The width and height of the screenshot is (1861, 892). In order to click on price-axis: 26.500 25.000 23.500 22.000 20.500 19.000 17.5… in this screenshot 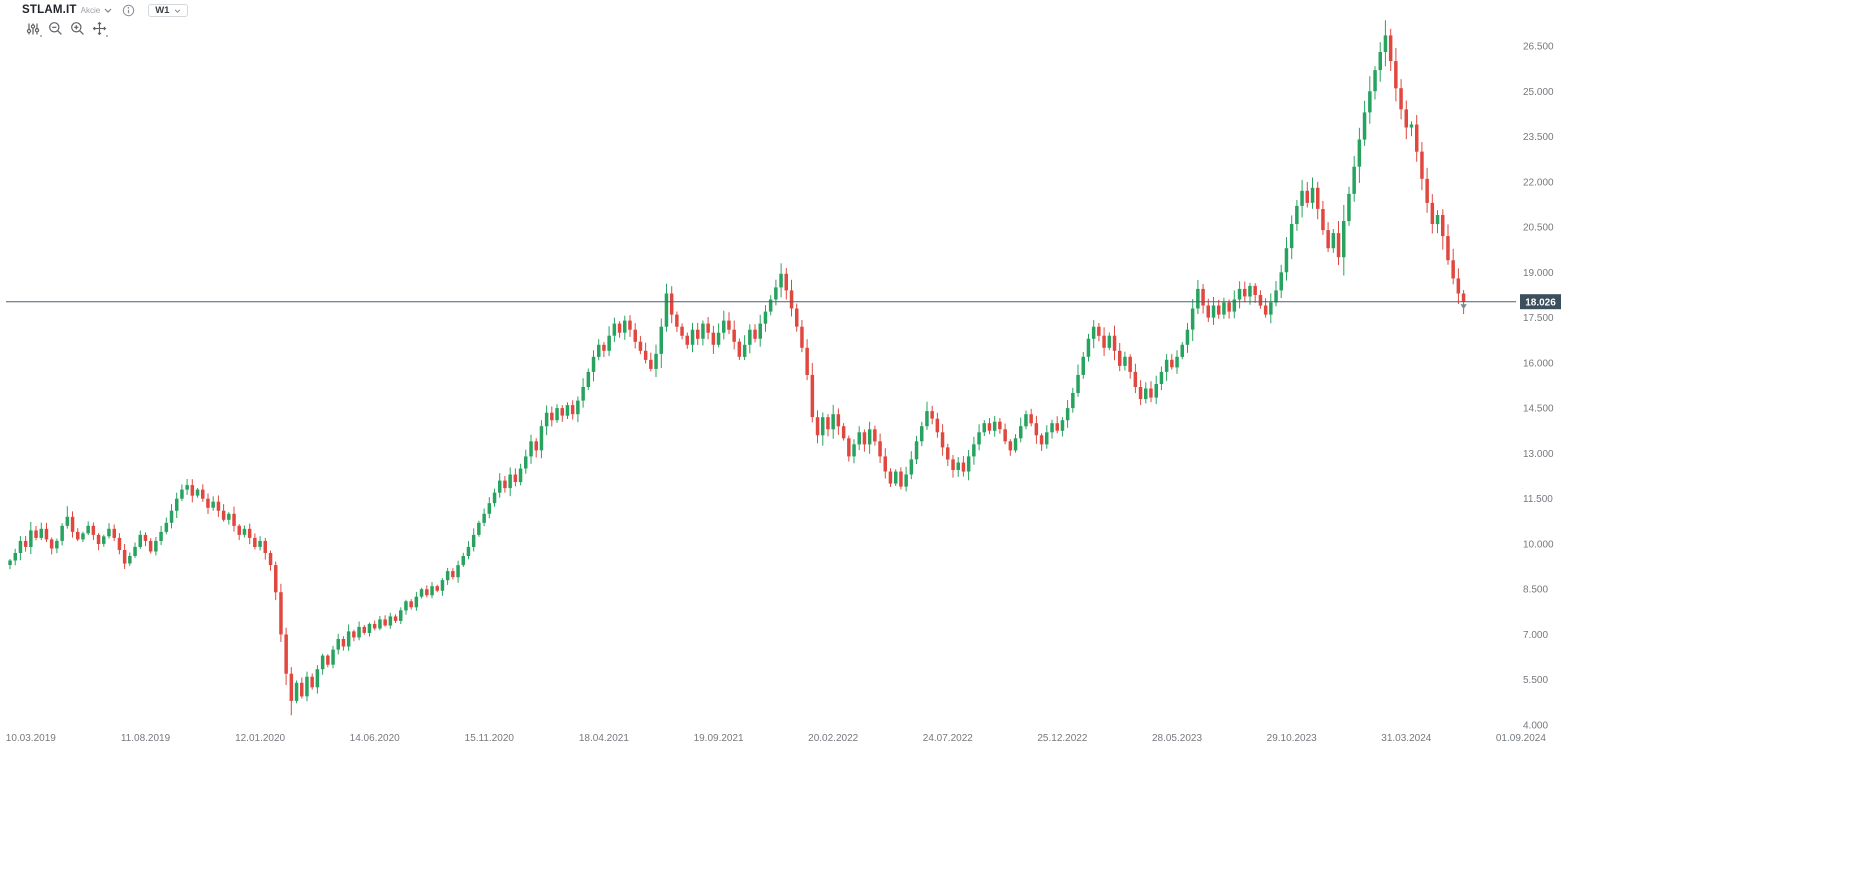, I will do `click(1538, 387)`.